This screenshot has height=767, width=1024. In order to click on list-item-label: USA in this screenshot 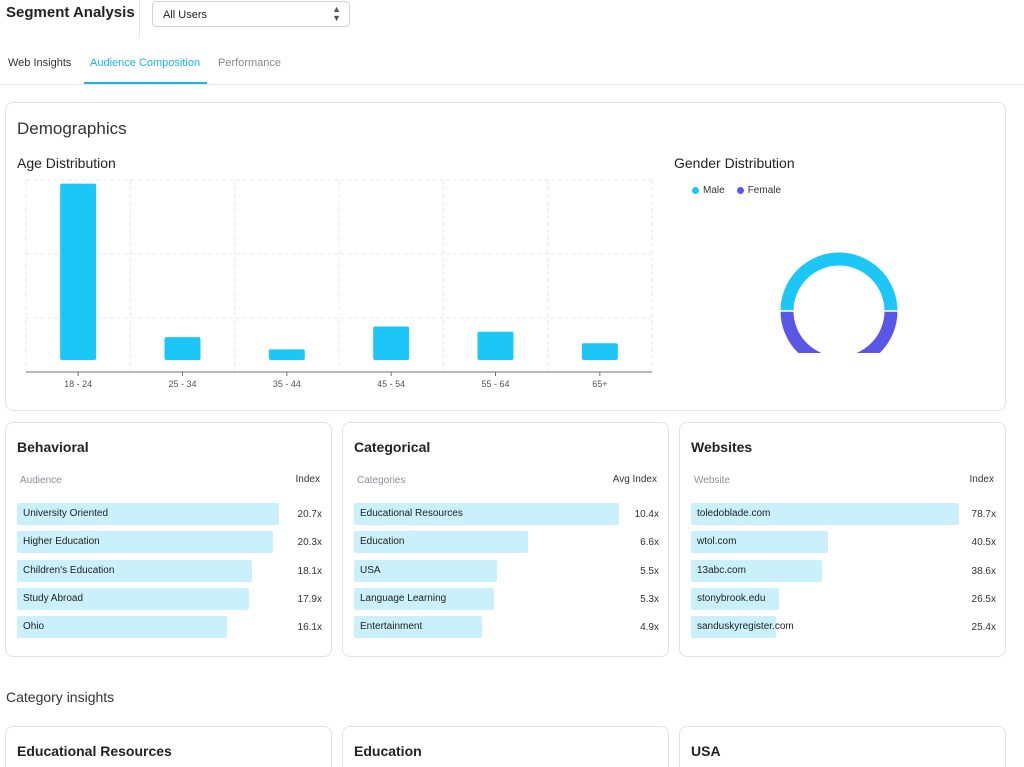, I will do `click(370, 570)`.